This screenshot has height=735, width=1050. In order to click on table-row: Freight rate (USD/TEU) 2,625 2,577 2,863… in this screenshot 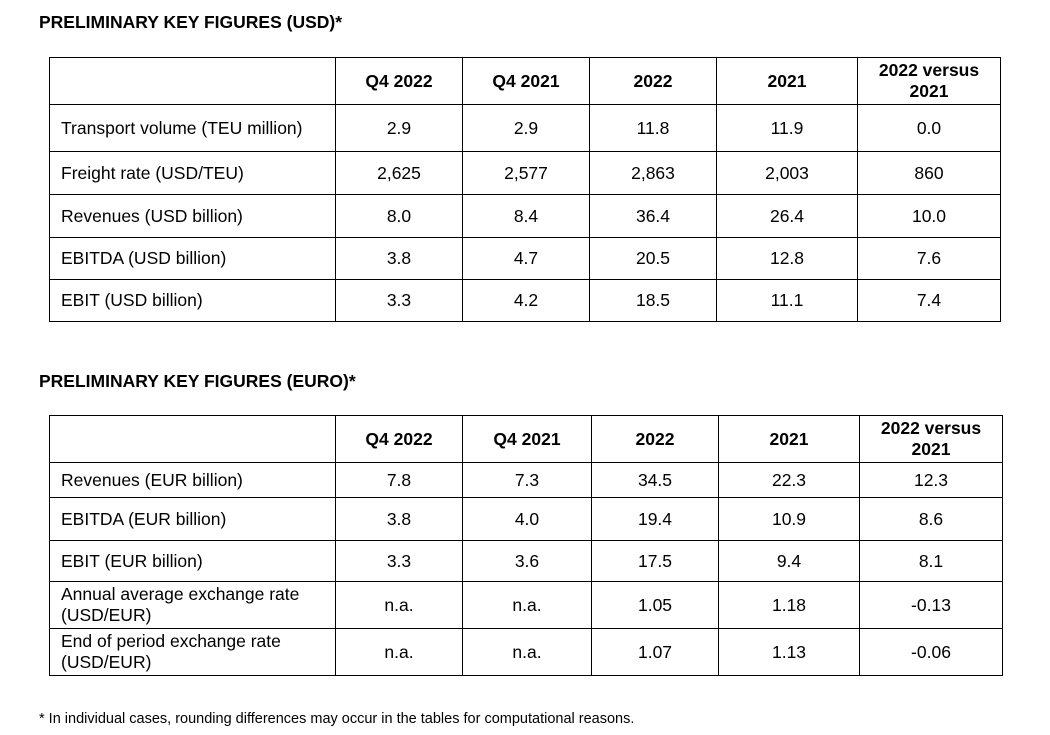, I will do `click(525, 173)`.